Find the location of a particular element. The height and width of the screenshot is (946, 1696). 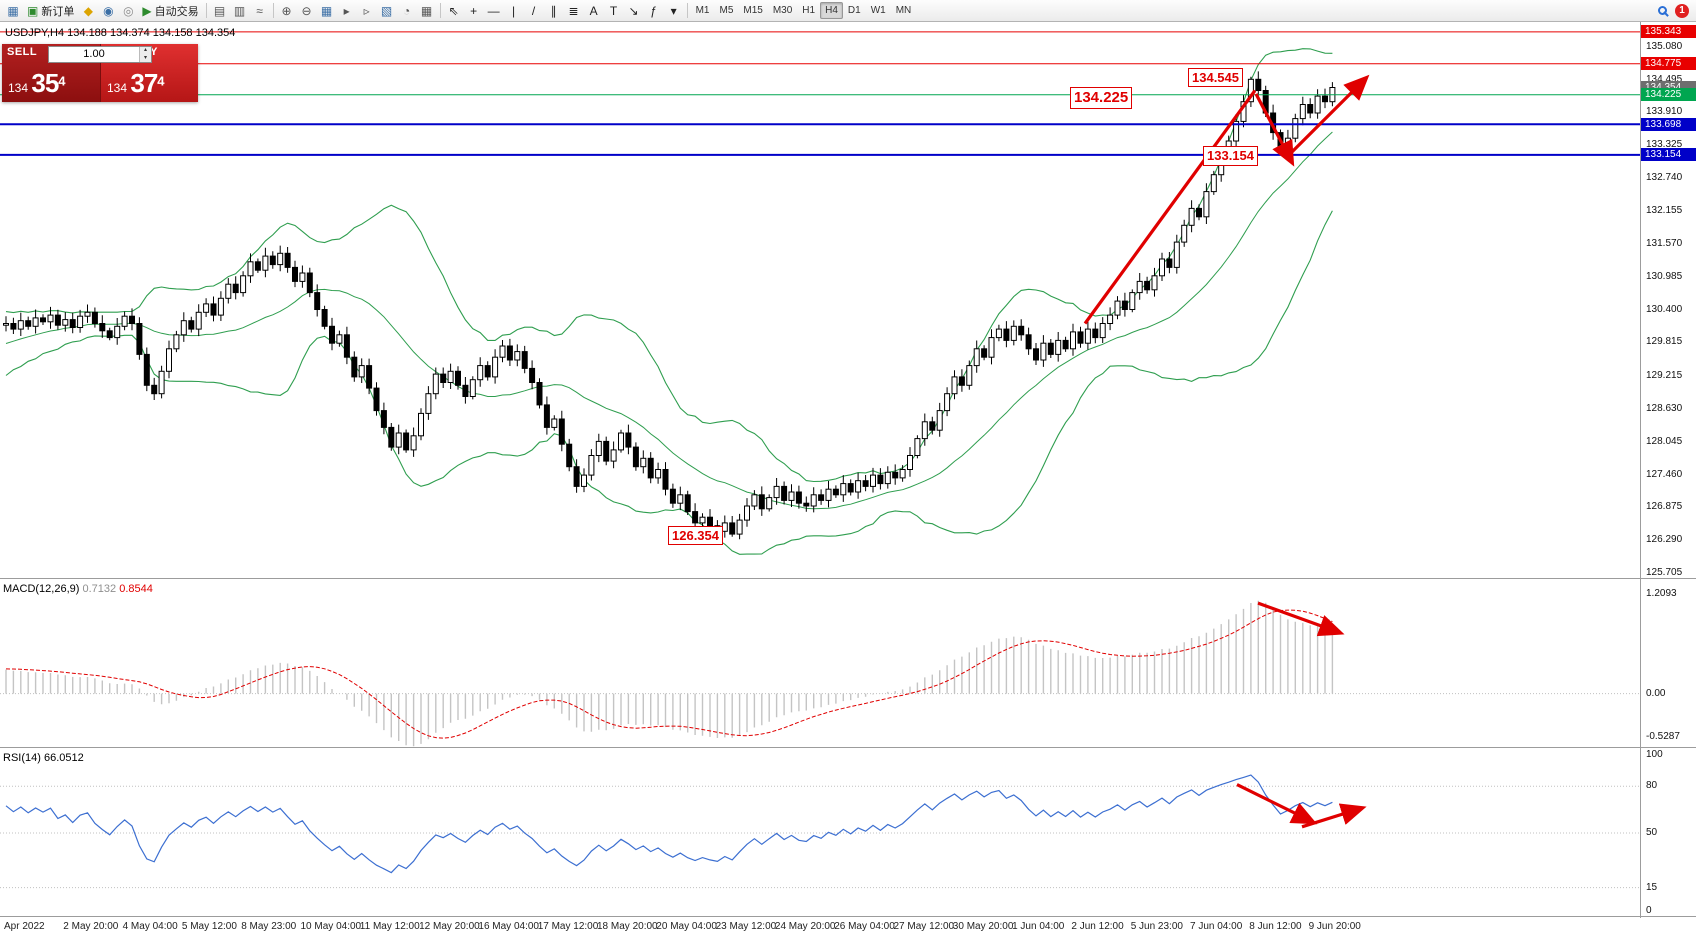

equidistant-channel-button: ∥ is located at coordinates (554, 11).